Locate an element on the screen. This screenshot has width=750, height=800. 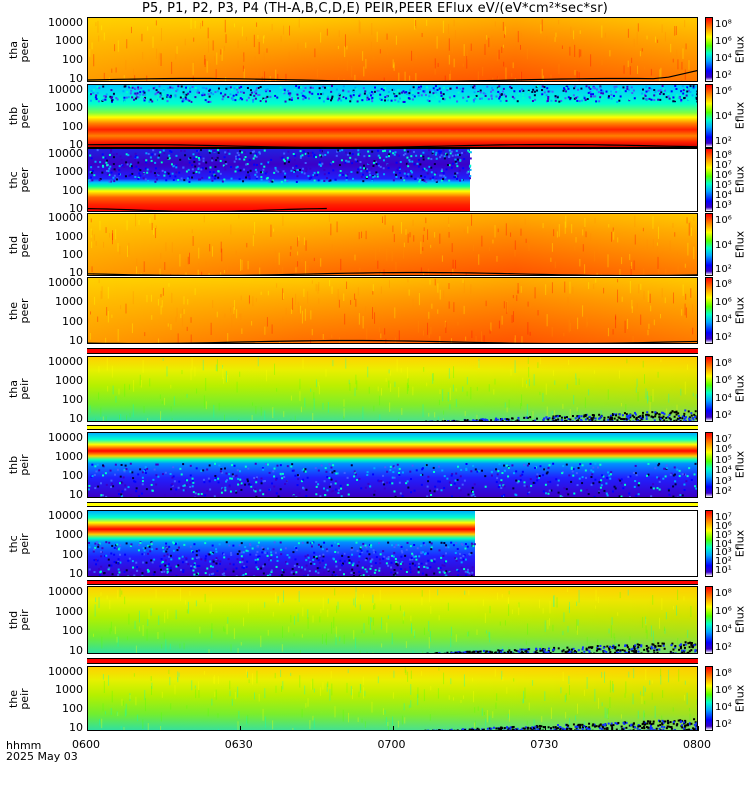
spectrogram-thb-peir is located at coordinates (392, 465).